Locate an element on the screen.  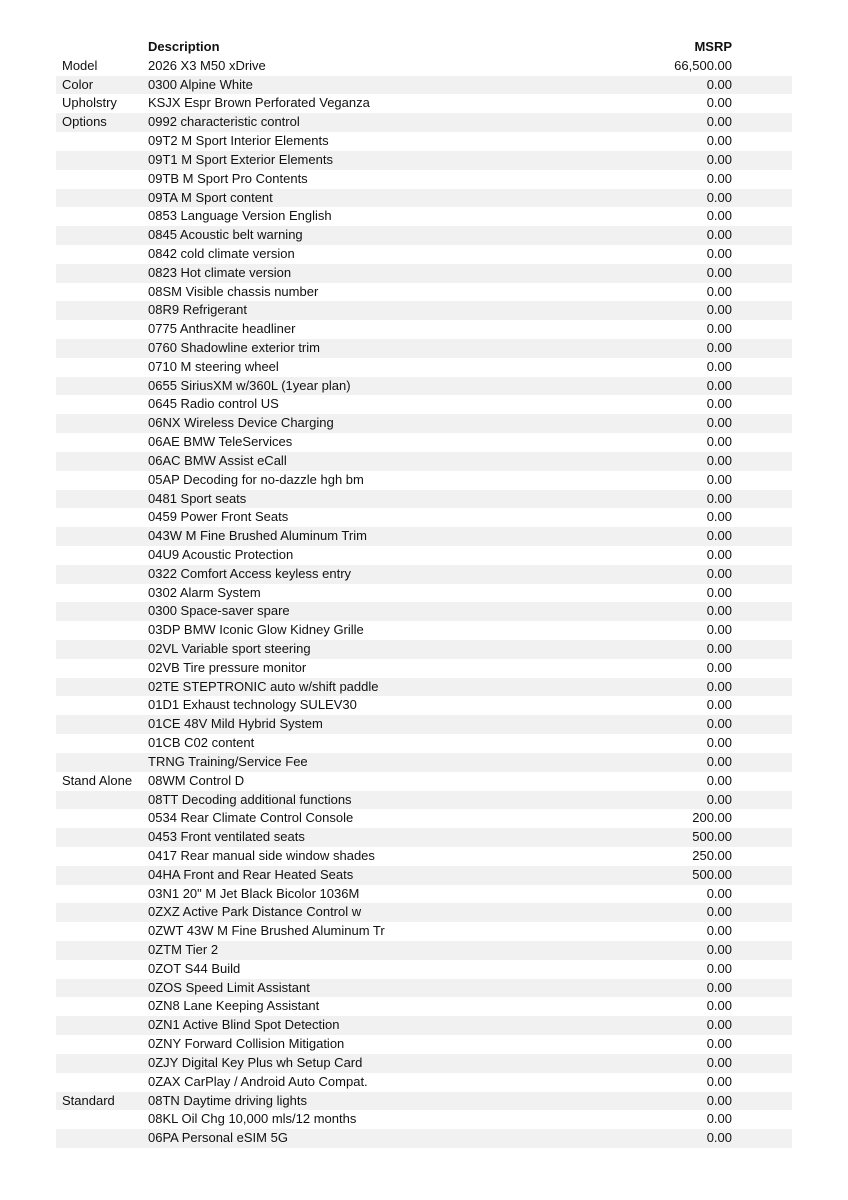
table-row: 08KL Oil Chg 10,000 mls/12 months 0.00 is located at coordinates (424, 1119).